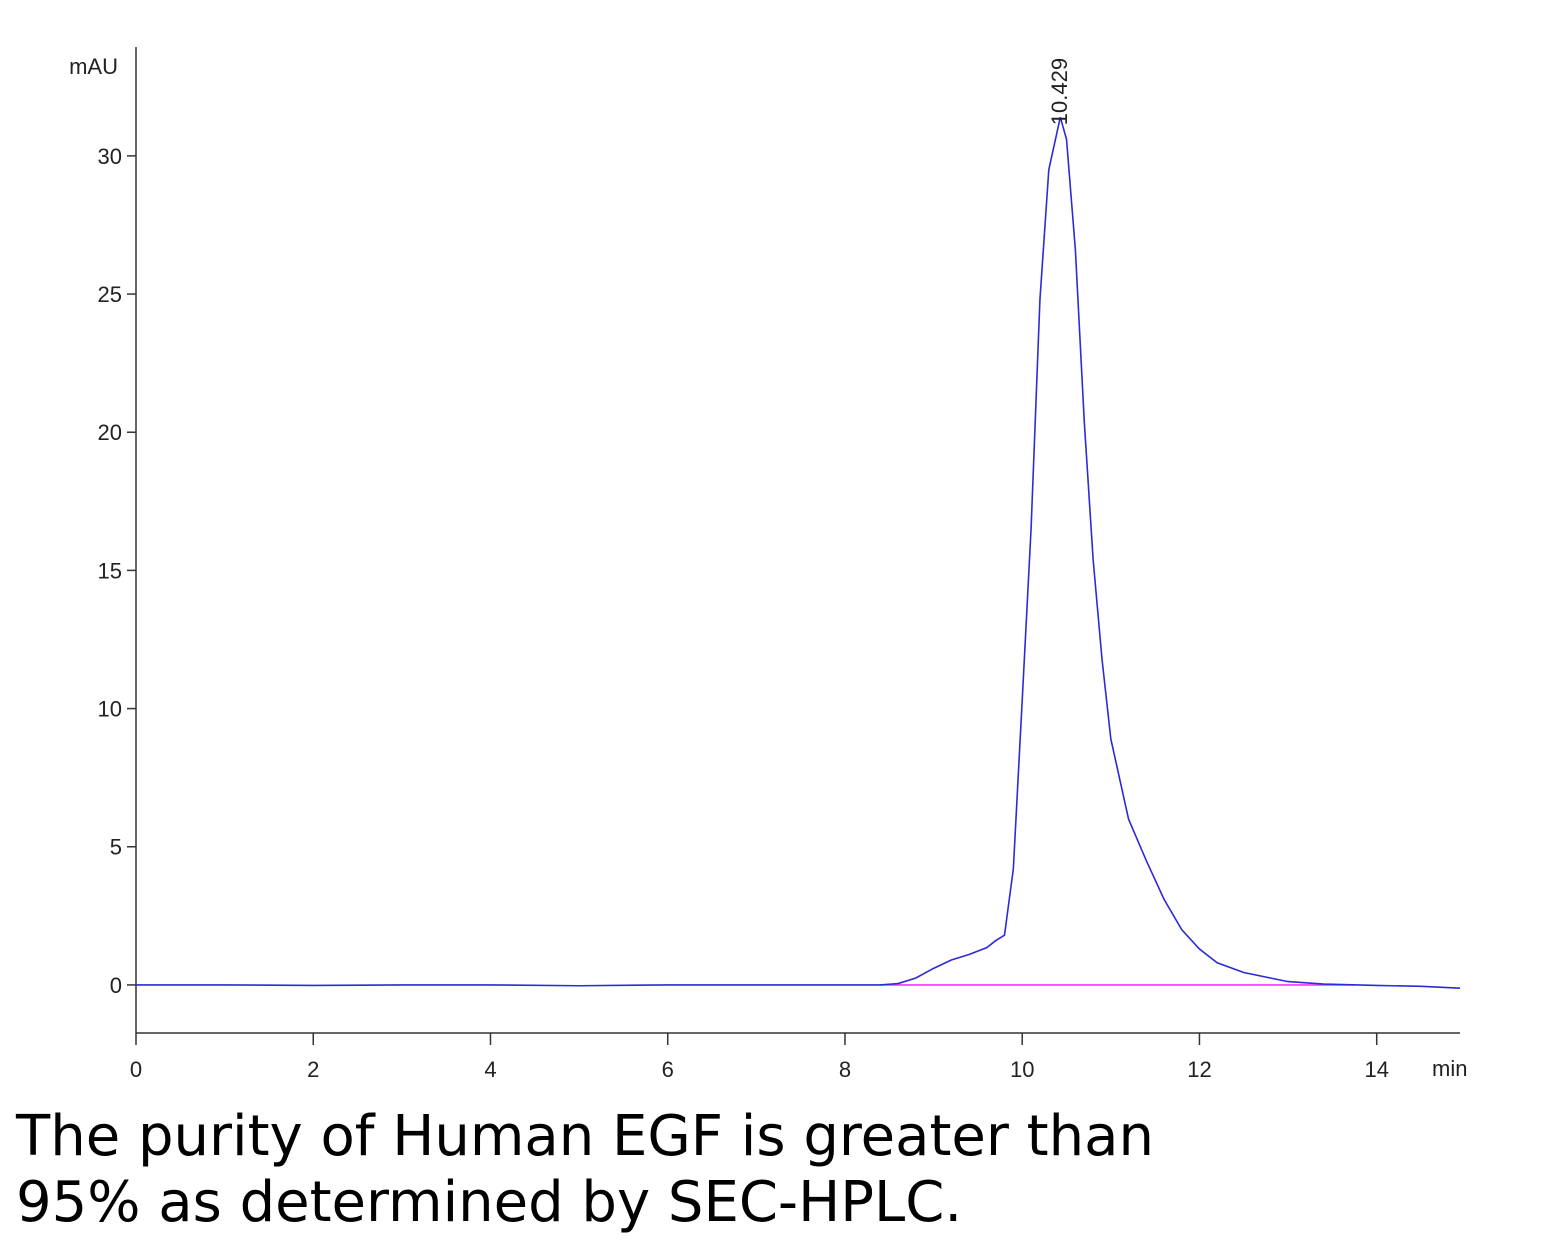 This screenshot has height=1258, width=1552. Describe the element at coordinates (313, 1069) in the screenshot. I see `x-tick-label: 2` at that location.